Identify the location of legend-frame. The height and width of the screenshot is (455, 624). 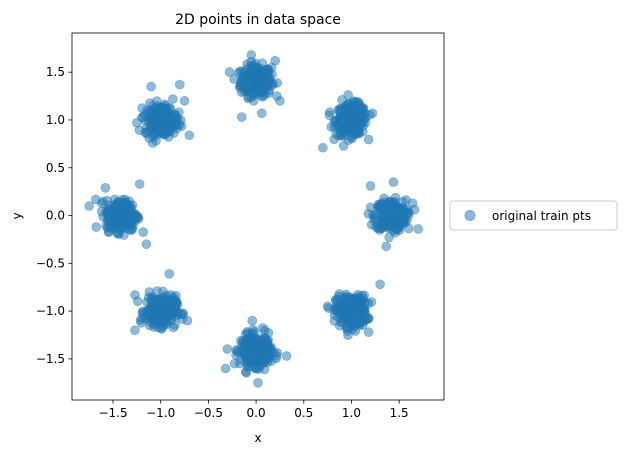
(533, 215).